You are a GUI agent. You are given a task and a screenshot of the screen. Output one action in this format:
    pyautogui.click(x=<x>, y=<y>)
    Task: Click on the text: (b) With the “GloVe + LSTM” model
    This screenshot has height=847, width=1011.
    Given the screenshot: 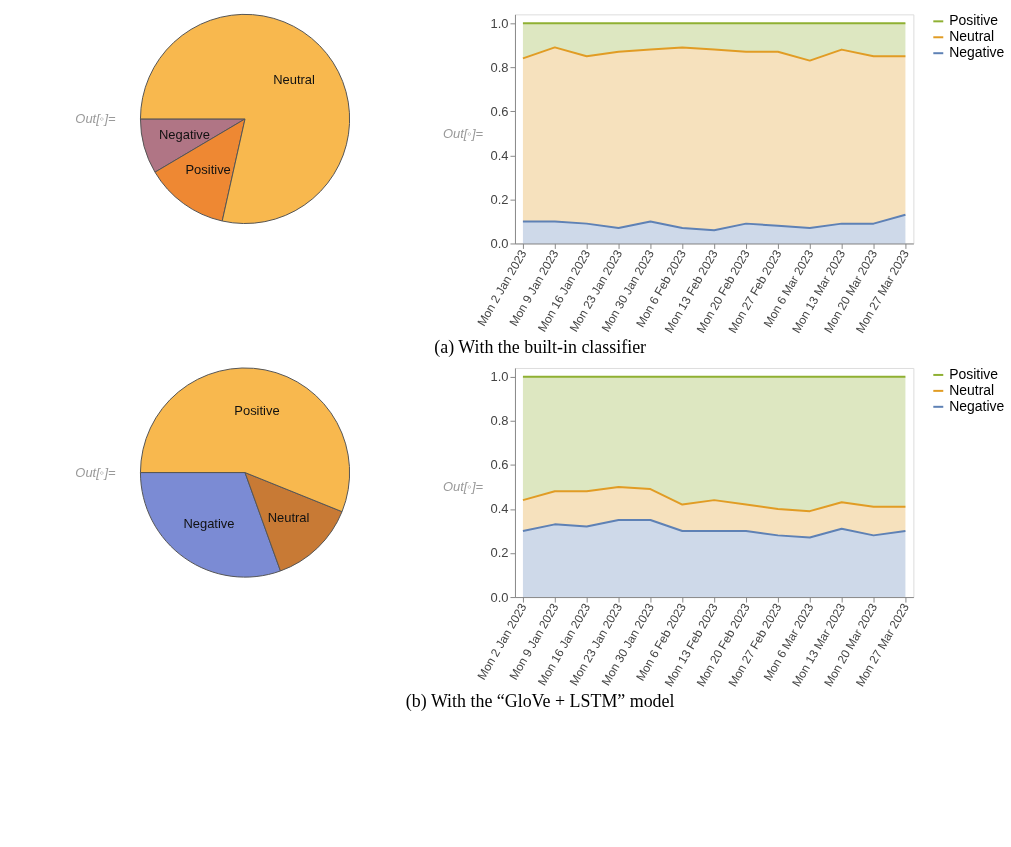 What is the action you would take?
    pyautogui.click(x=540, y=701)
    